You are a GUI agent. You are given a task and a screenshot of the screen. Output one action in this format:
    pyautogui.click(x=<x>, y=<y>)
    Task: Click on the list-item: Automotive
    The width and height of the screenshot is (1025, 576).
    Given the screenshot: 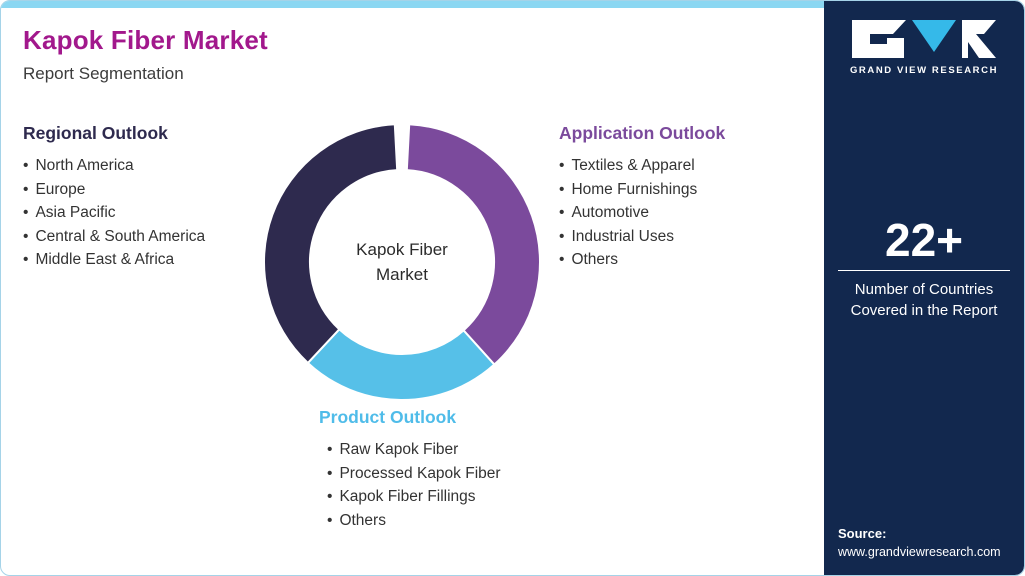 What is the action you would take?
    pyautogui.click(x=679, y=213)
    